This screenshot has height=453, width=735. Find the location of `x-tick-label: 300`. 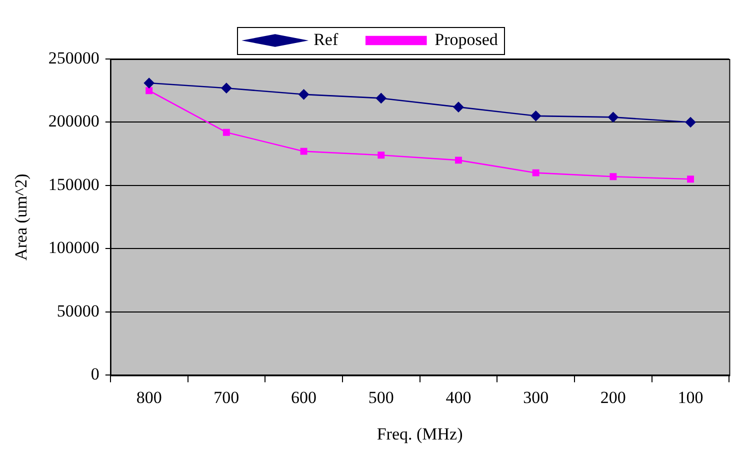

x-tick-label: 300 is located at coordinates (536, 397).